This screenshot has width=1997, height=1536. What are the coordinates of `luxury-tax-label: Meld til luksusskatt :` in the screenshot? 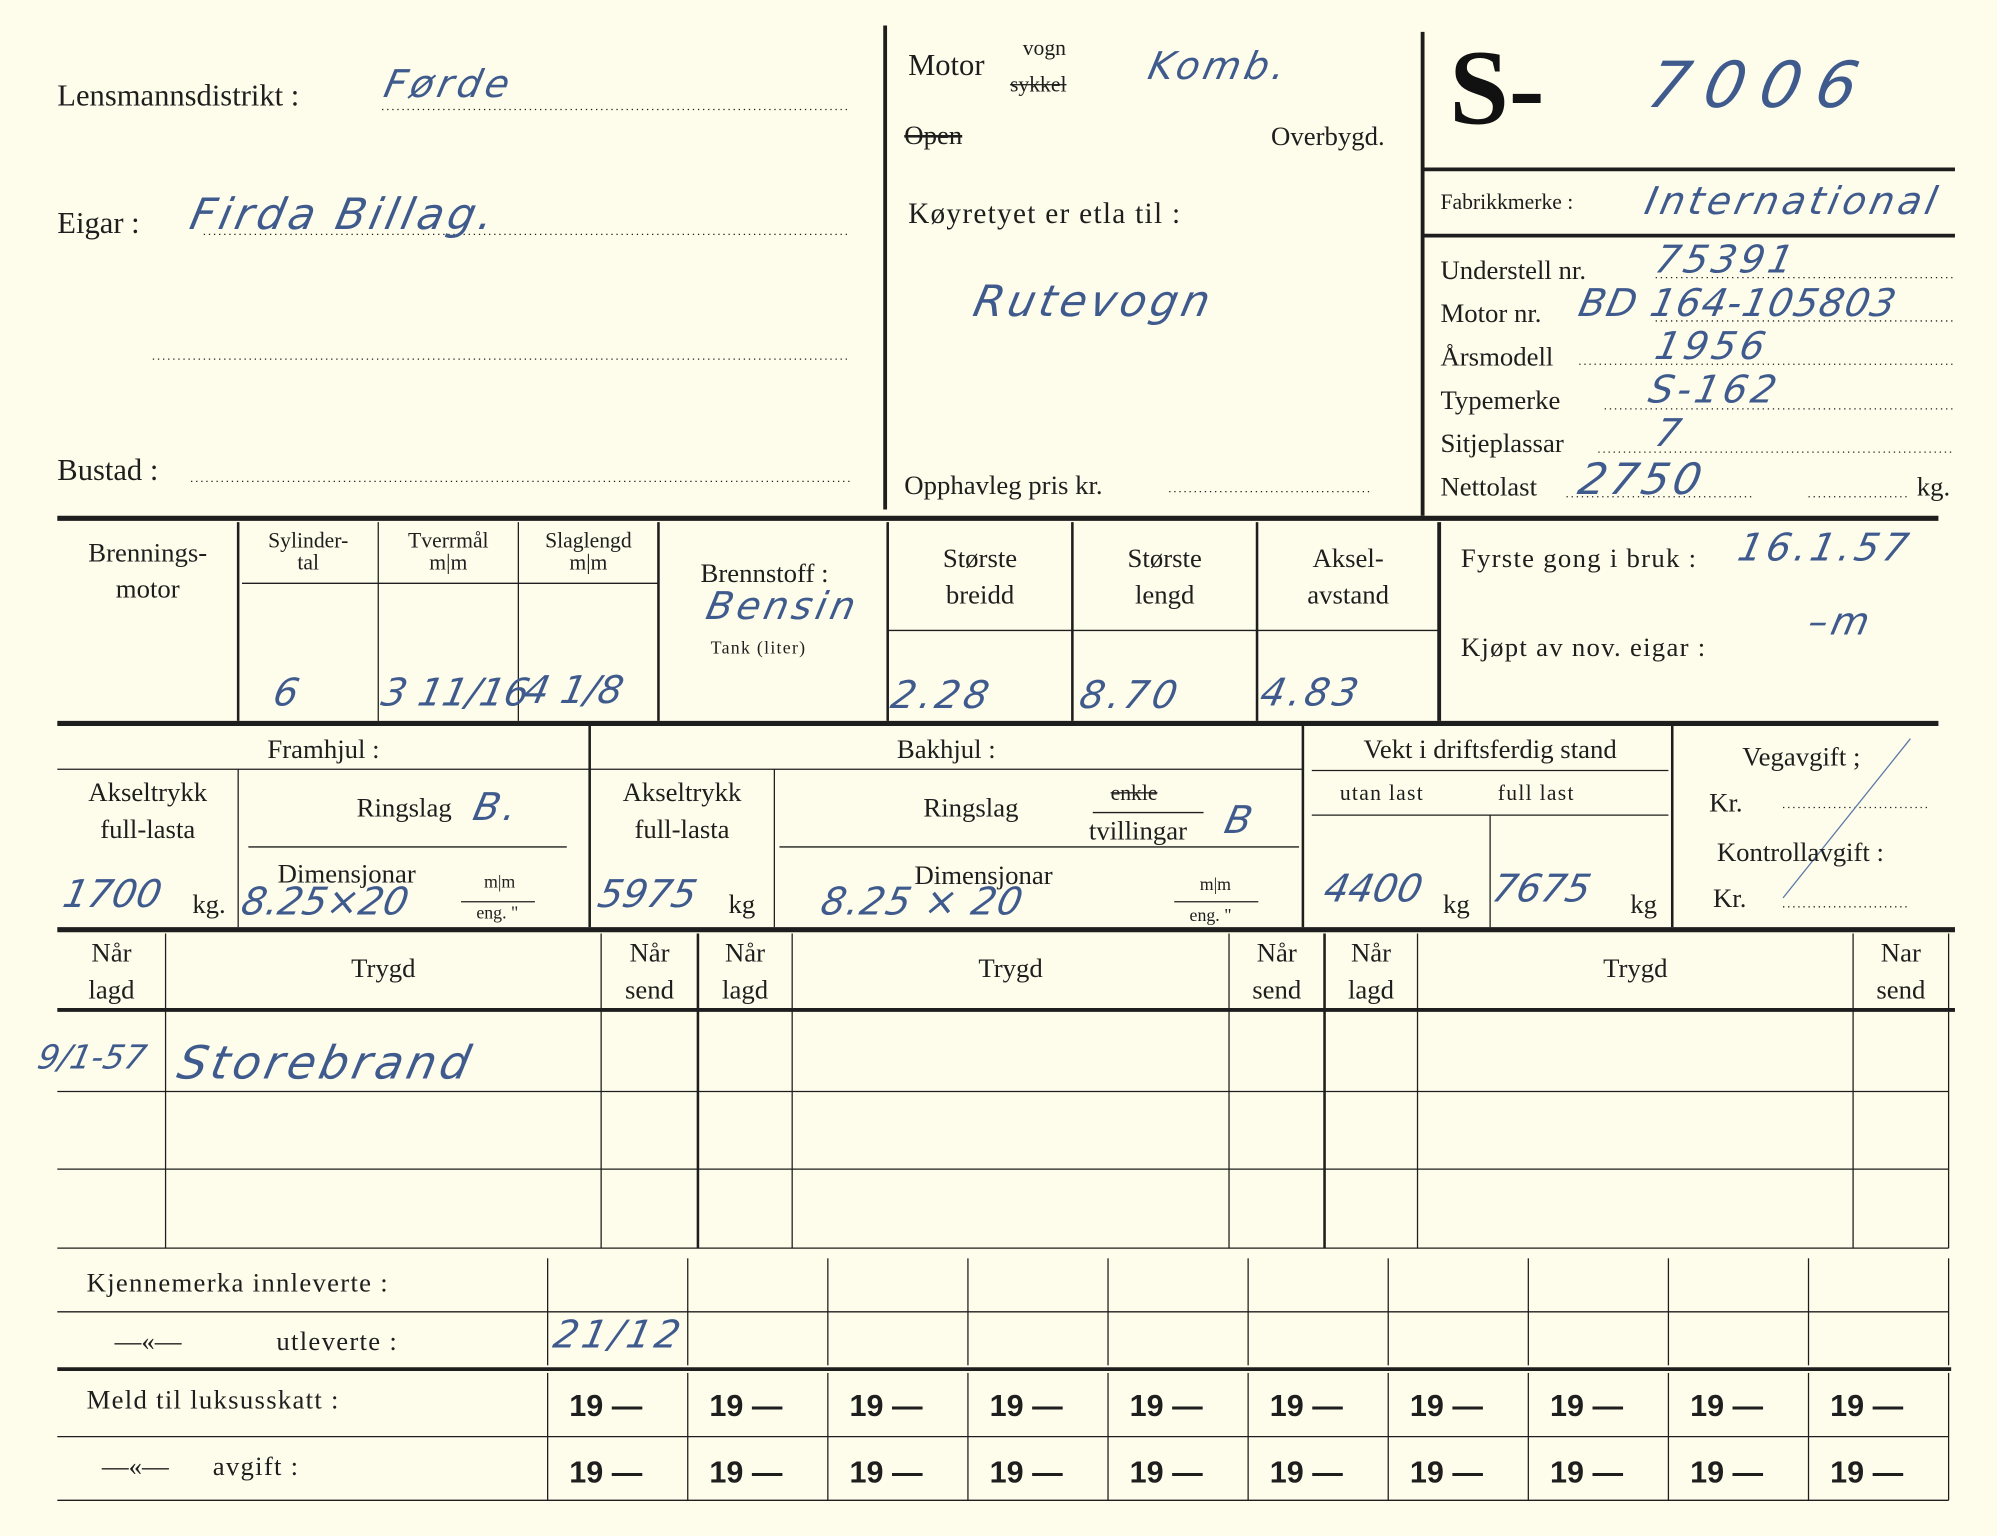 It's located at (213, 1399).